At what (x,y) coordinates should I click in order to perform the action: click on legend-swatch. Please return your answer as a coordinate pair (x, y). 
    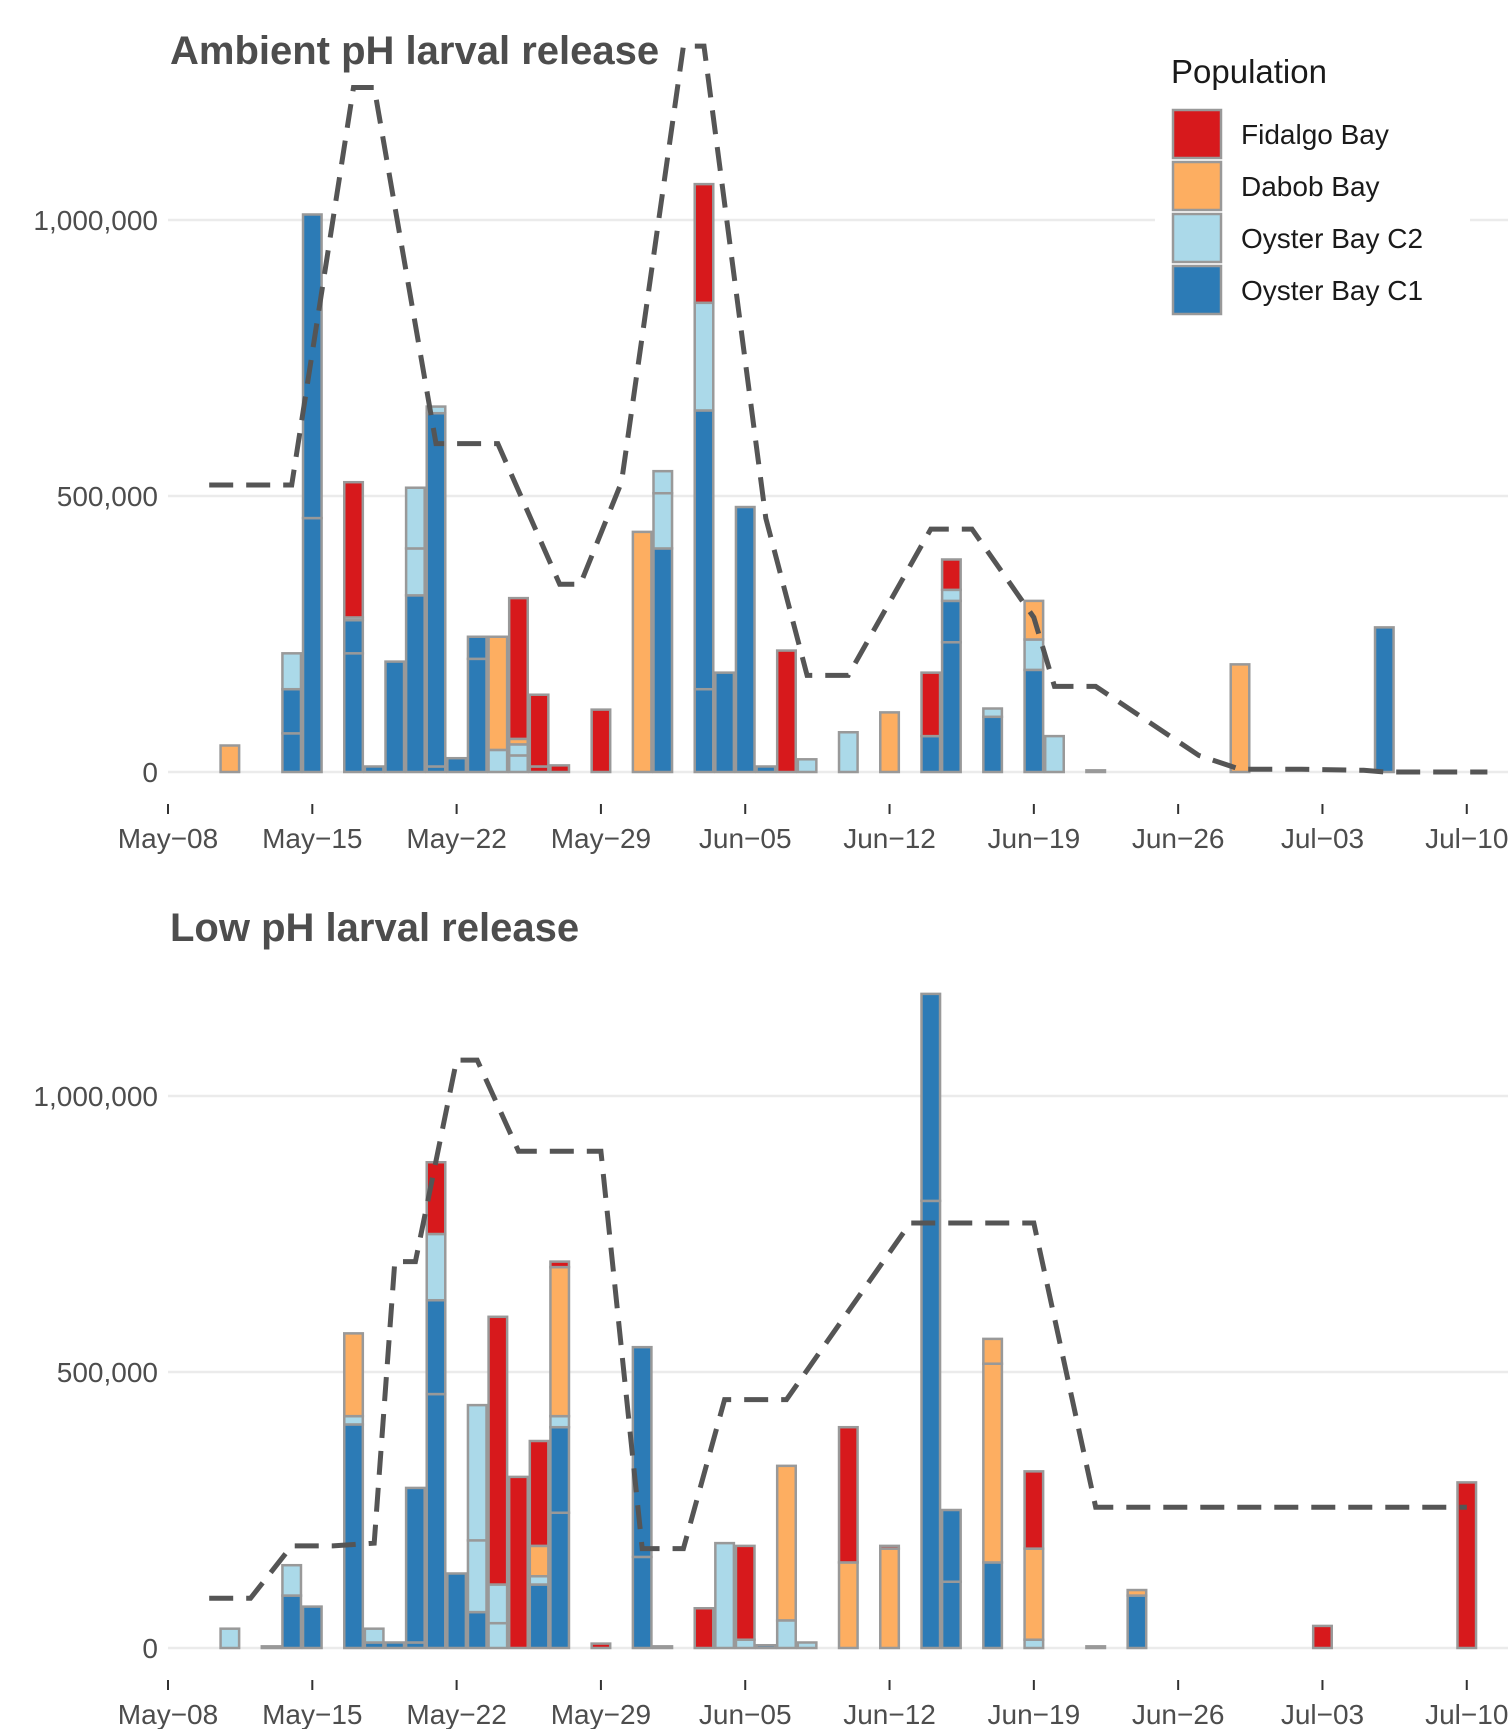
    Looking at the image, I should click on (1197, 186).